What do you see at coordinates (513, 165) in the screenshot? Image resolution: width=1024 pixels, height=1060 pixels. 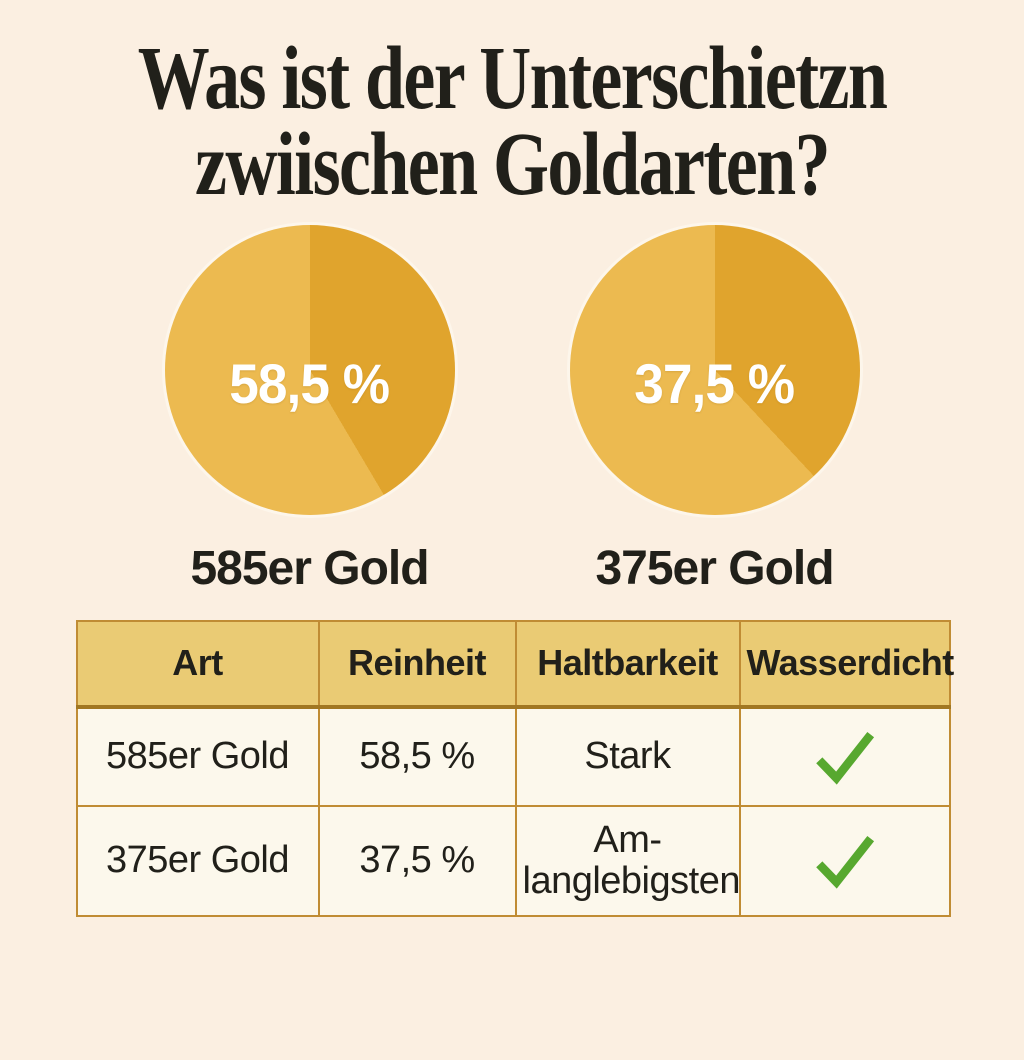 I see `title-line-2: zwiischen Goldarten?` at bounding box center [513, 165].